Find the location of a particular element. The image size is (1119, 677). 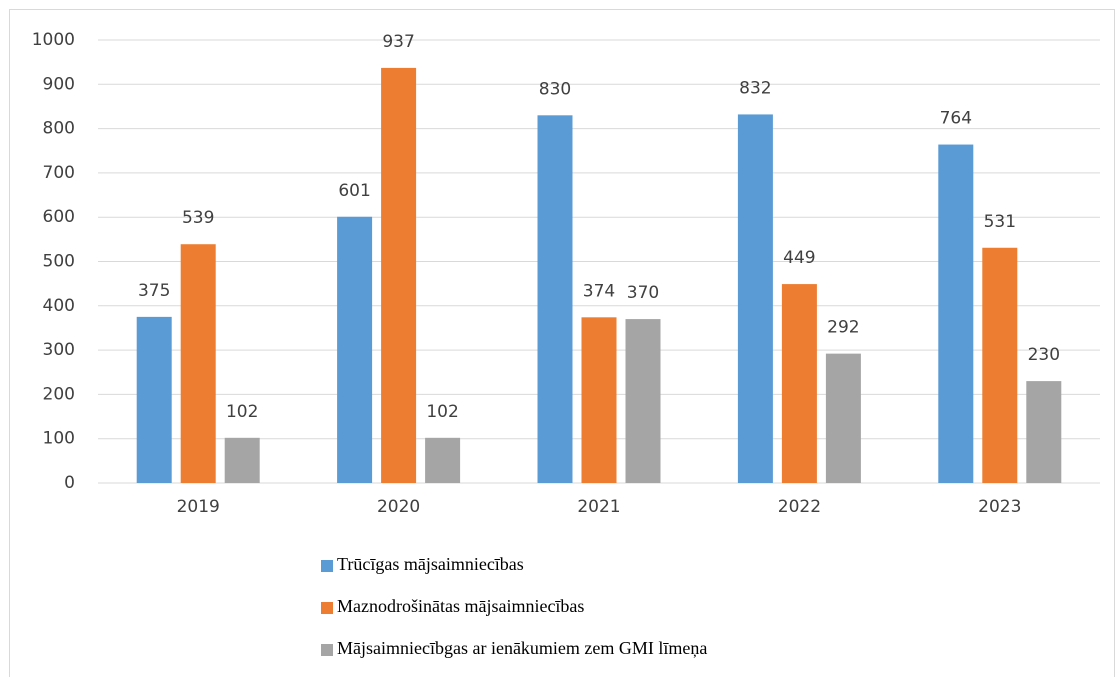

data-label: 375 is located at coordinates (154, 291).